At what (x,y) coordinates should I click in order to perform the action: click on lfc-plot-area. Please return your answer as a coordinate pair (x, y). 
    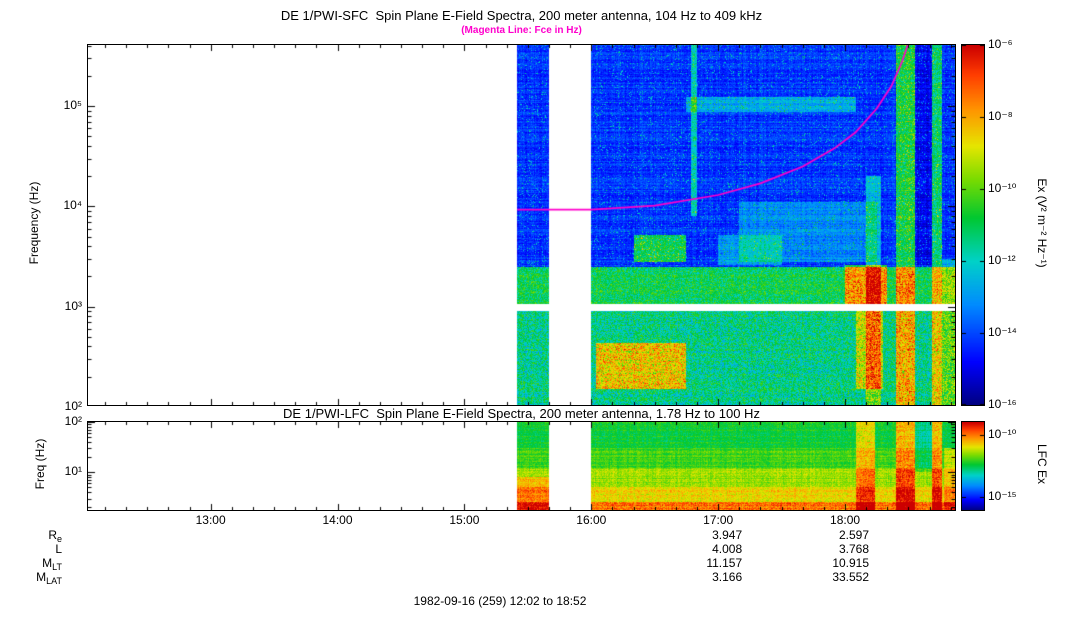
    Looking at the image, I should click on (521, 466).